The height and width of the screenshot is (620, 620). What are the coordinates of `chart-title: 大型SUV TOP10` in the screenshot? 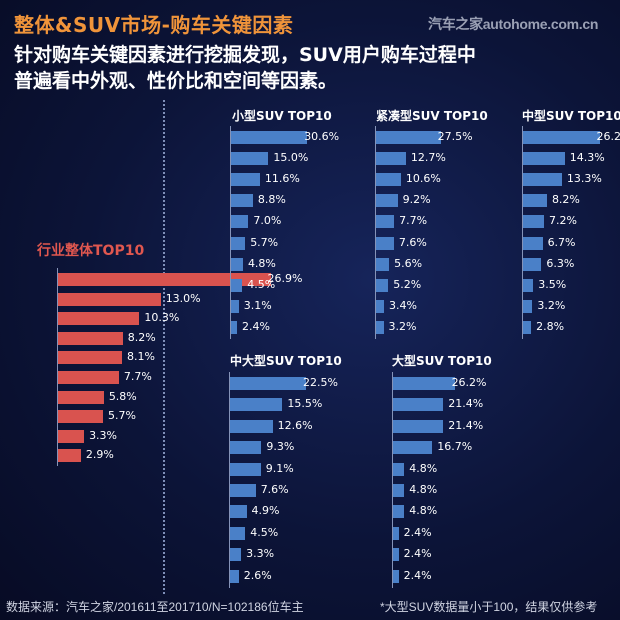 It's located at (442, 361).